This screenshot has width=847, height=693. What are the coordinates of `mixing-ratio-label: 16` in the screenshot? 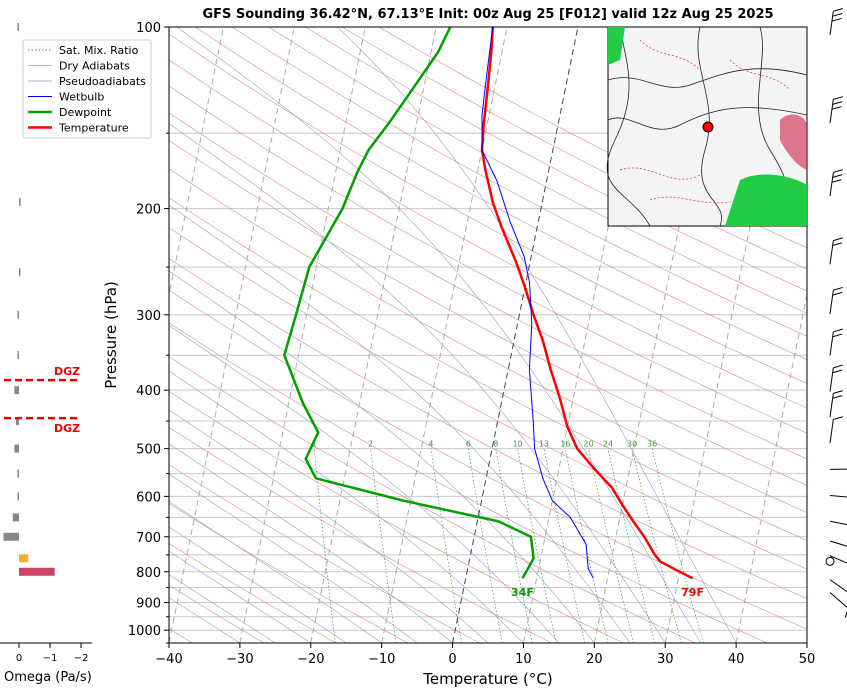 It's located at (565, 444).